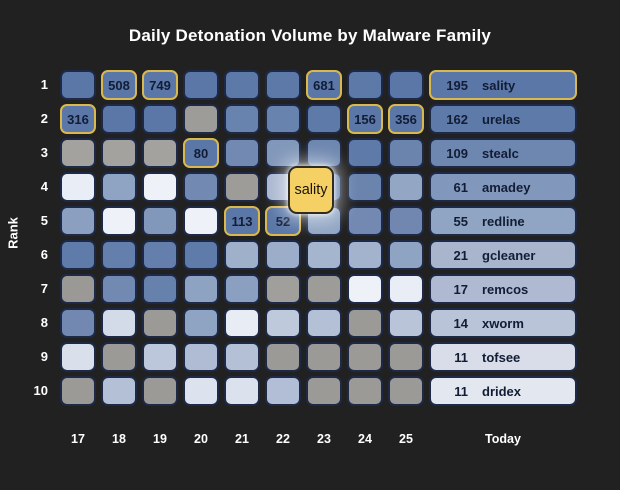 This screenshot has width=620, height=490. Describe the element at coordinates (503, 323) in the screenshot. I see `today-cell: 14 xworm` at that location.